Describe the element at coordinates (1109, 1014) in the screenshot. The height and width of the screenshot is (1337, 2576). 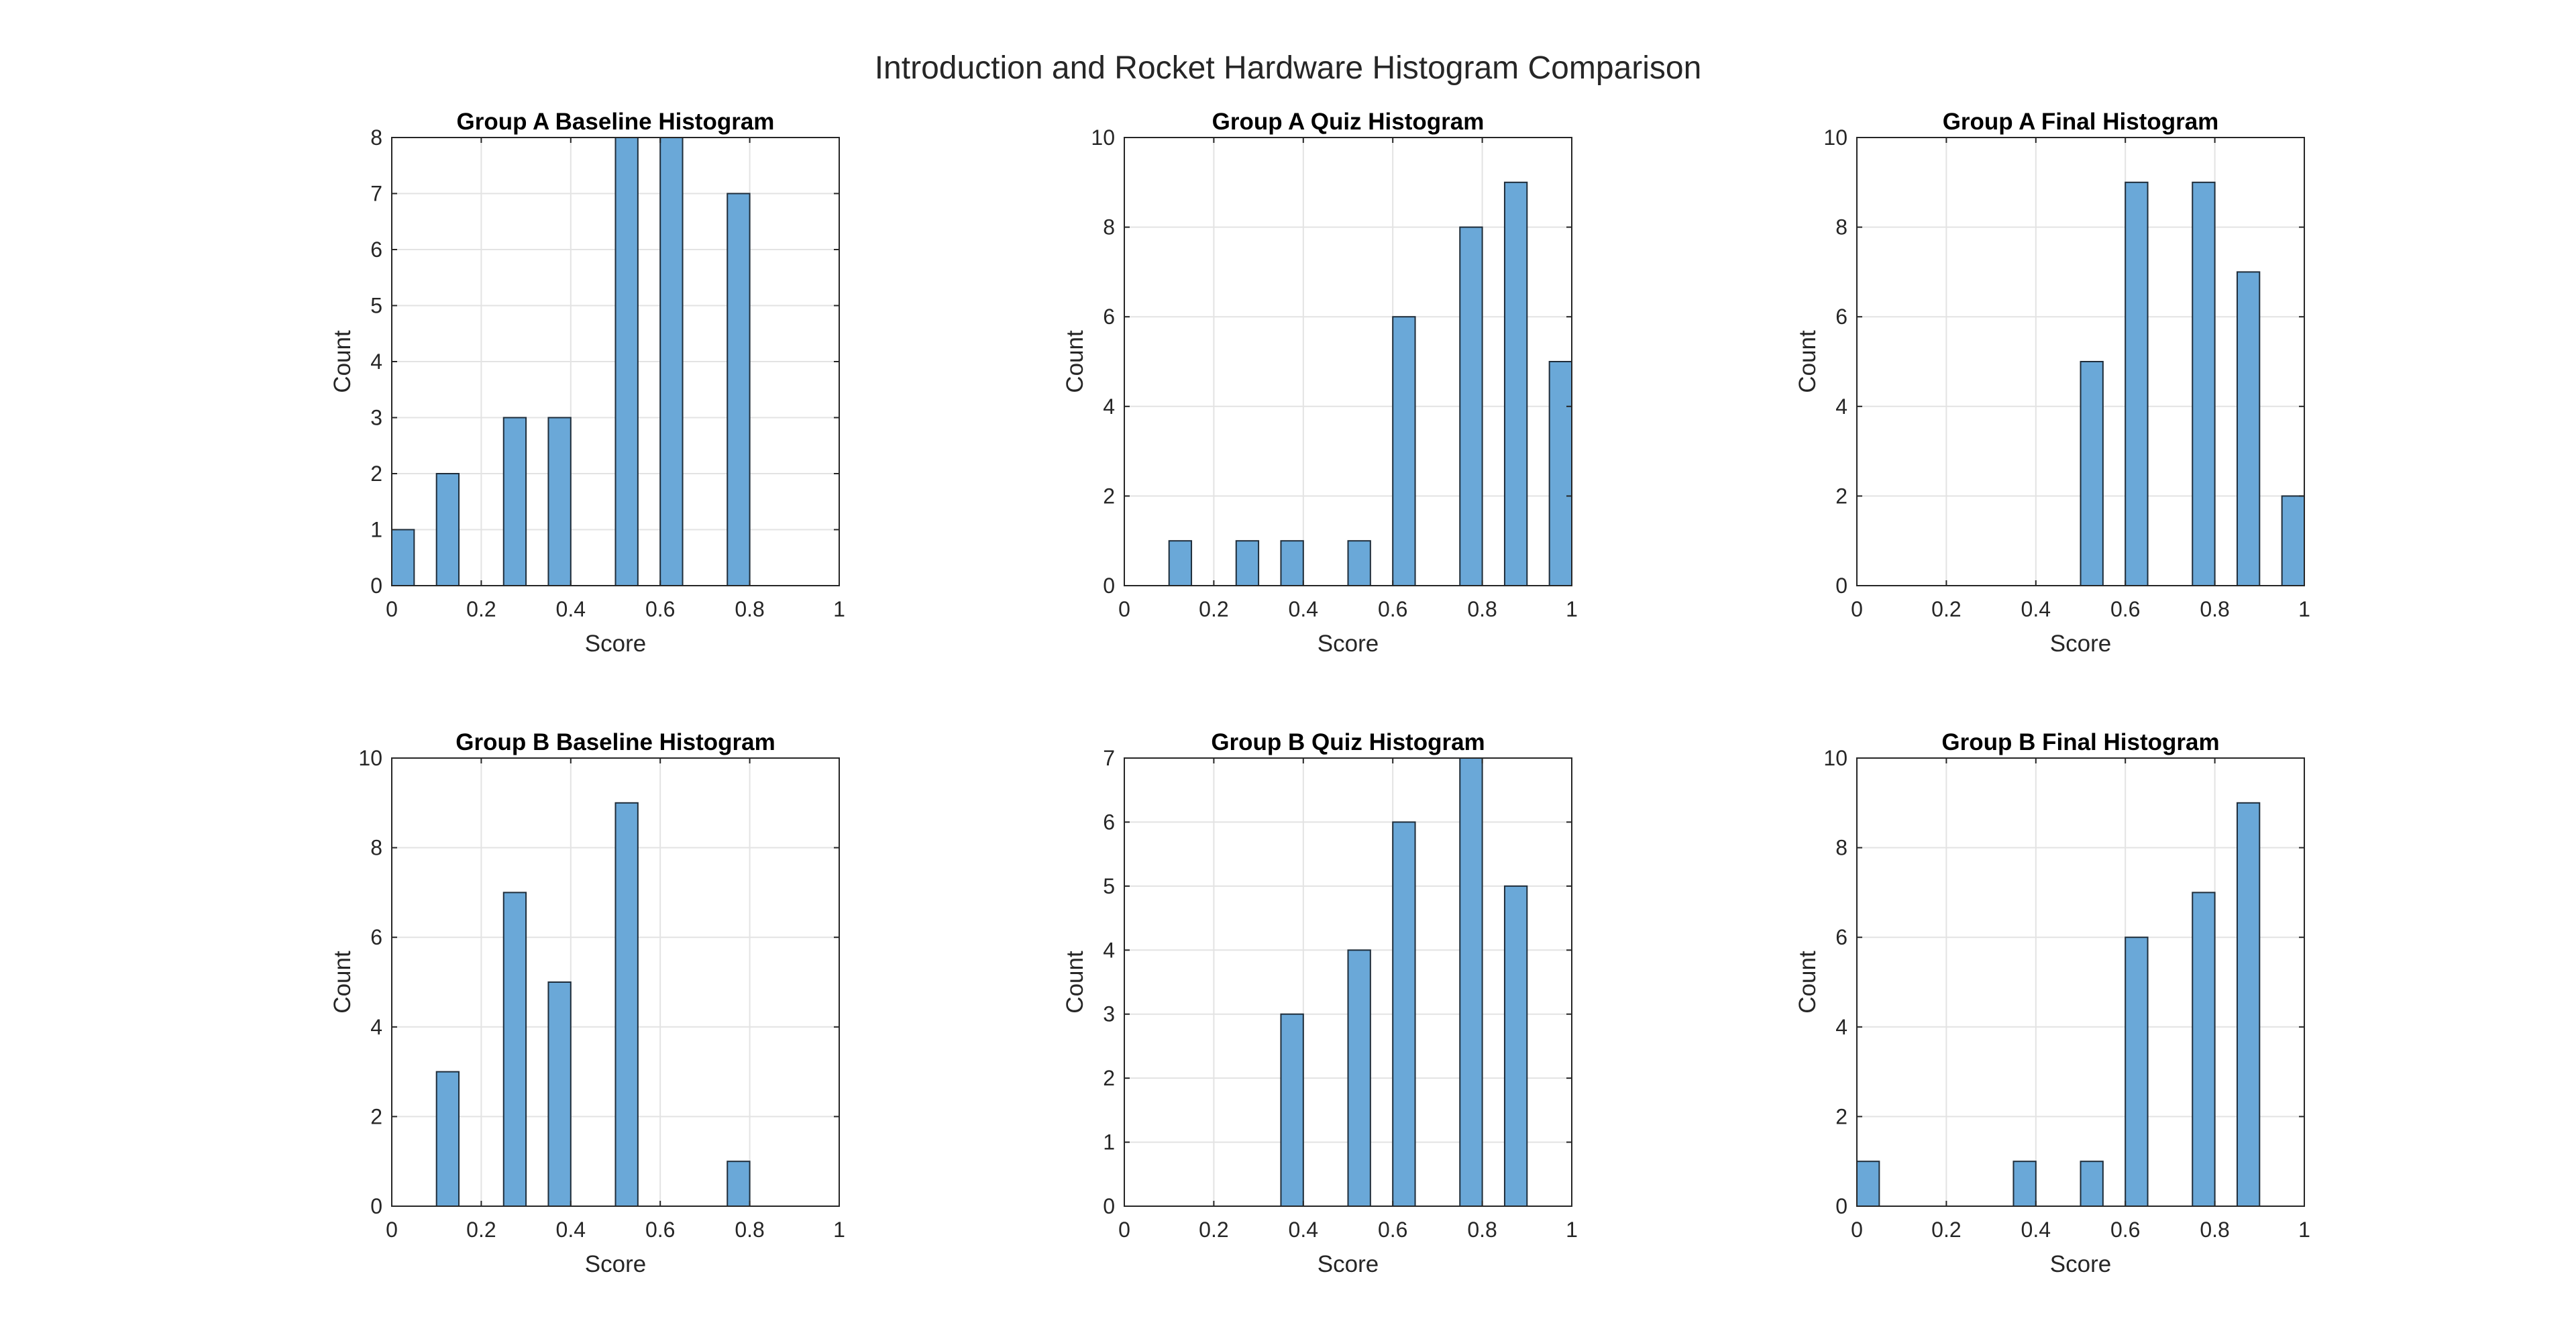
I see `y-tick-label: 3` at that location.